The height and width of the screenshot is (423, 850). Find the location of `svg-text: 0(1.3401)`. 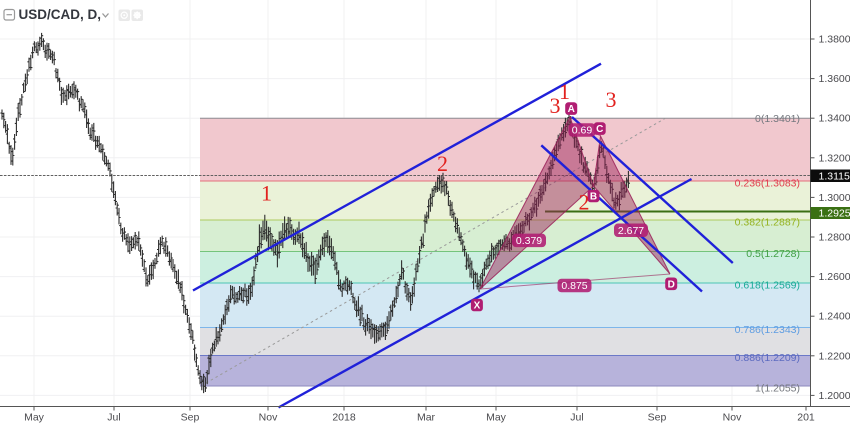

svg-text: 0(1.3401) is located at coordinates (777, 119).